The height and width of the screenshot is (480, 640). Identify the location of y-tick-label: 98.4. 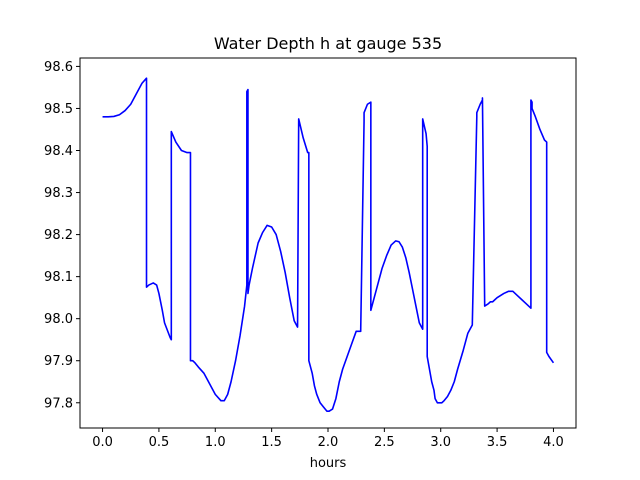
(58, 151).